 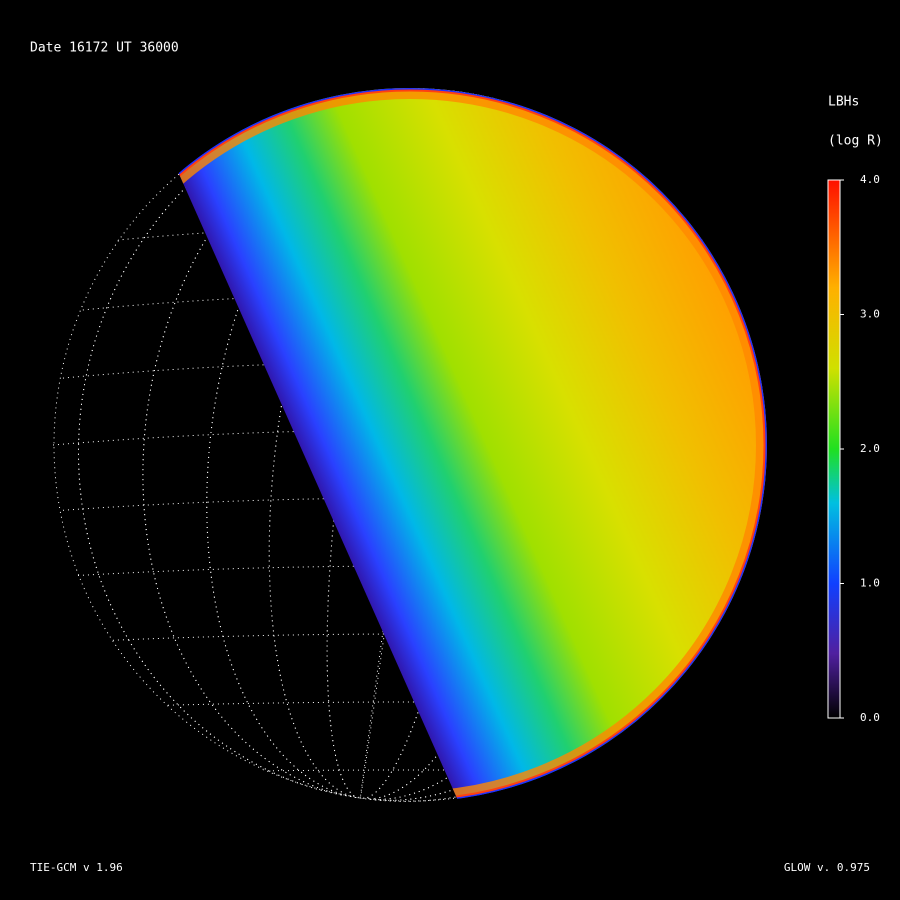 I want to click on footer-left: TIE-GCM v 1.96, so click(x=76, y=867).